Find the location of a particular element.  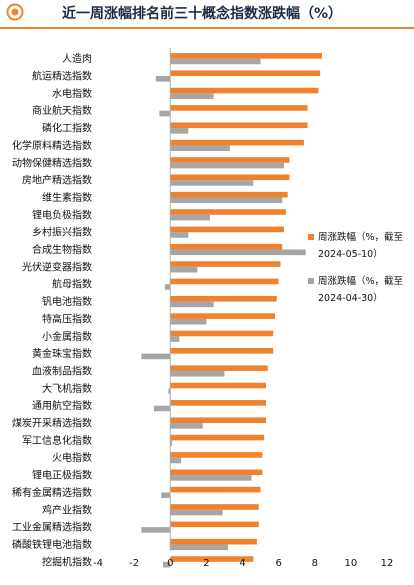

category-label: 光伏逆变器指数 is located at coordinates (57, 266).